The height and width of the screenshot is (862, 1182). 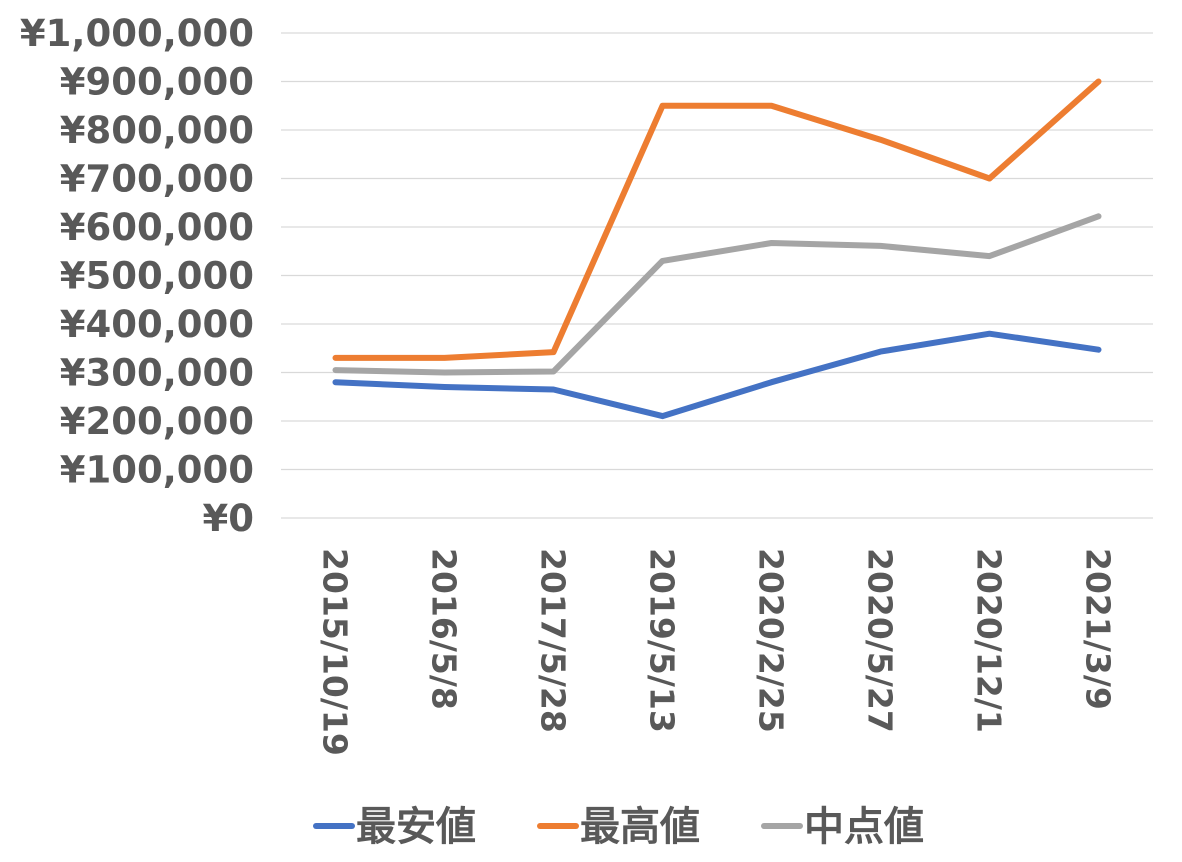 I want to click on y-tick-label: ¥500,000, so click(x=157, y=276).